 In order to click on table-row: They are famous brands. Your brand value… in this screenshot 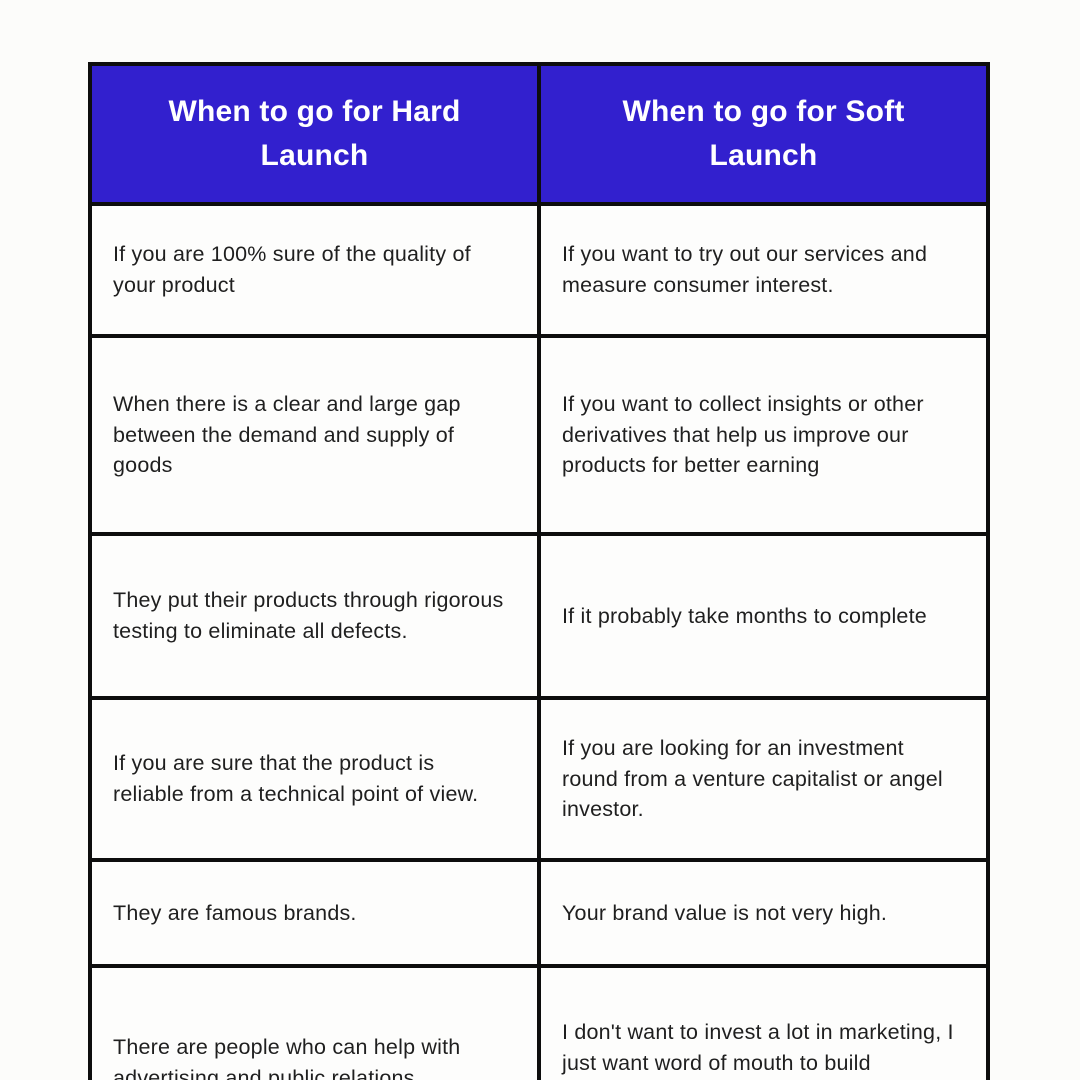, I will do `click(539, 913)`.